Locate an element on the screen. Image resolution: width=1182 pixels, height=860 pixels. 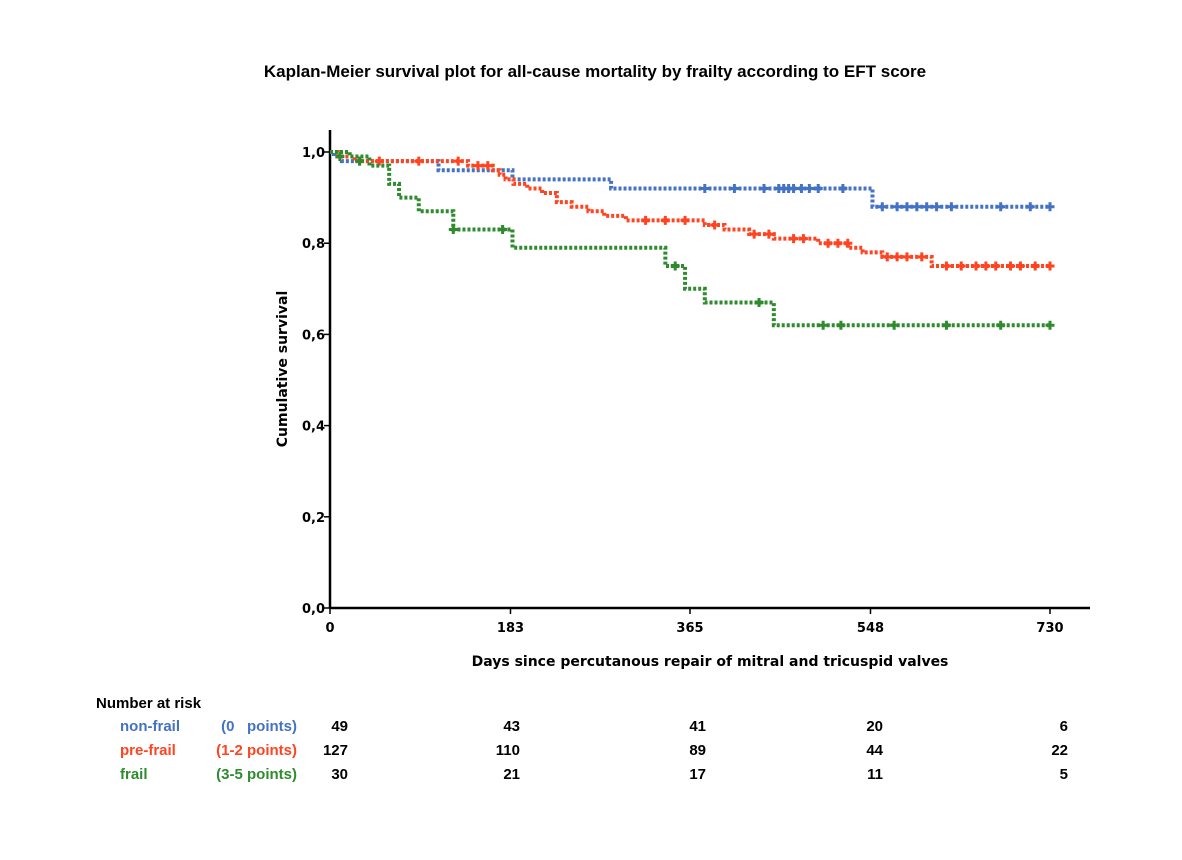
risk-value-prefrail: 127 is located at coordinates (335, 750).